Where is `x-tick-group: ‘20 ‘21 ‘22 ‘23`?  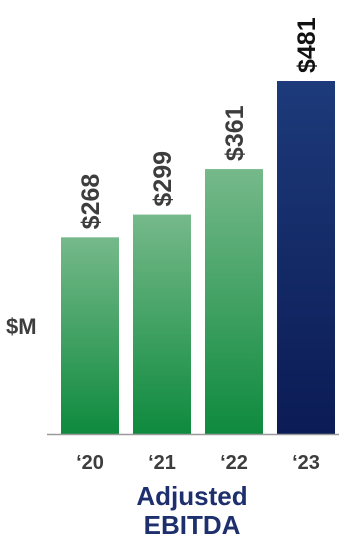
x-tick-group: ‘20 ‘21 ‘22 ‘23 is located at coordinates (198, 463).